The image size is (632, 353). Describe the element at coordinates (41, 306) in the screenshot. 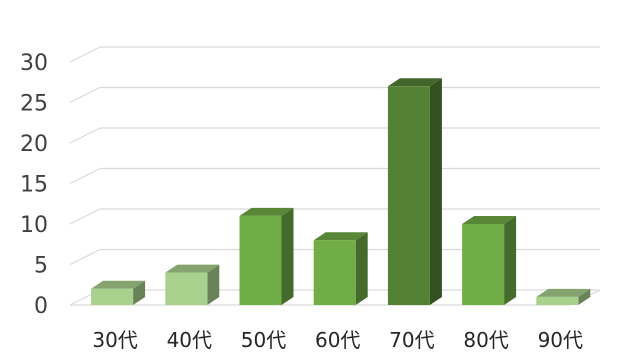

I see `y-tick-label: 0` at that location.